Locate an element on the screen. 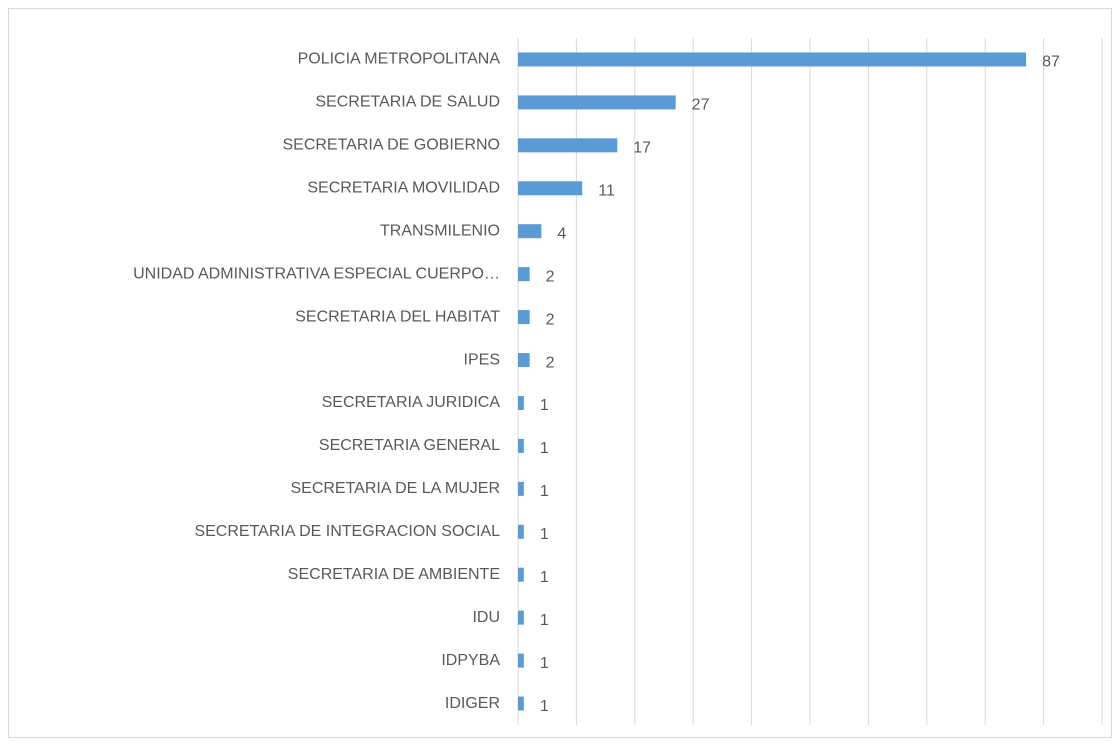 This screenshot has height=746, width=1120. y-tick-label: SECRETARIA JURIDICA is located at coordinates (411, 402).